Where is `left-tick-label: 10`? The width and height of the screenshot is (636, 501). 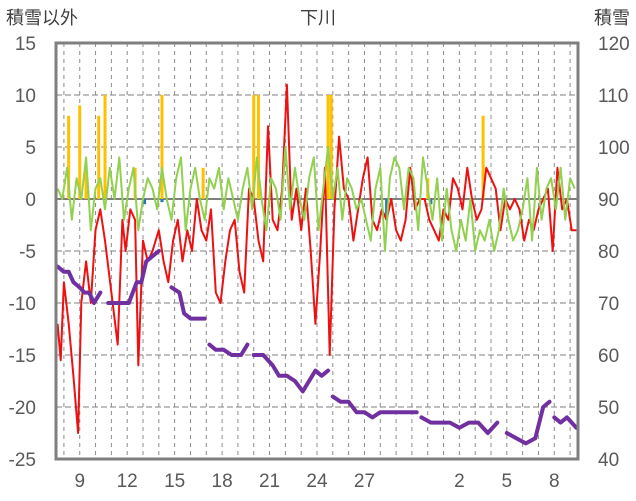 left-tick-label: 10 is located at coordinates (25, 96).